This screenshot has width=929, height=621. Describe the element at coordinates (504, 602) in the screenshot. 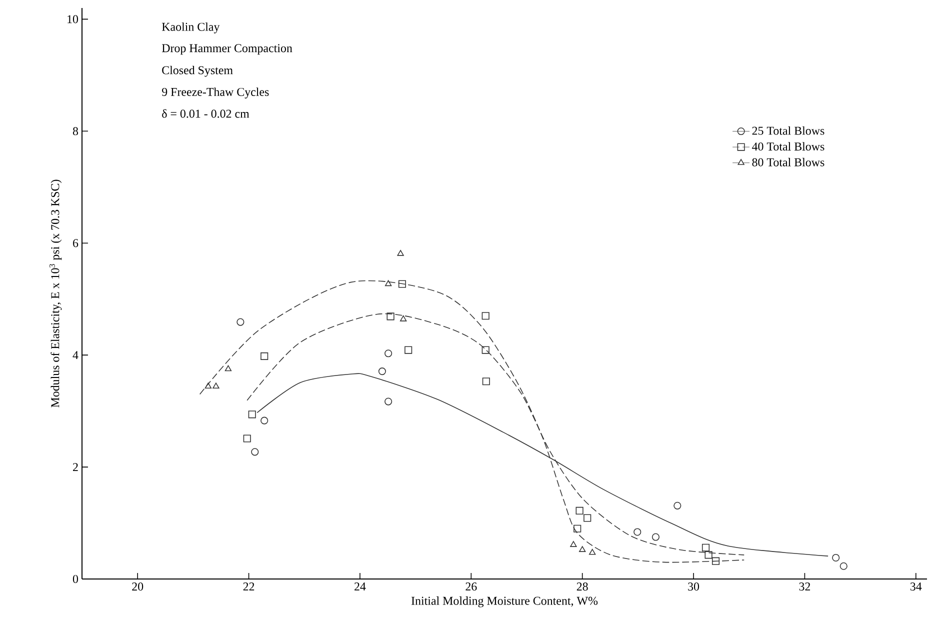

I see `x-axis-title: Initial Molding Moisture Content, W%` at that location.